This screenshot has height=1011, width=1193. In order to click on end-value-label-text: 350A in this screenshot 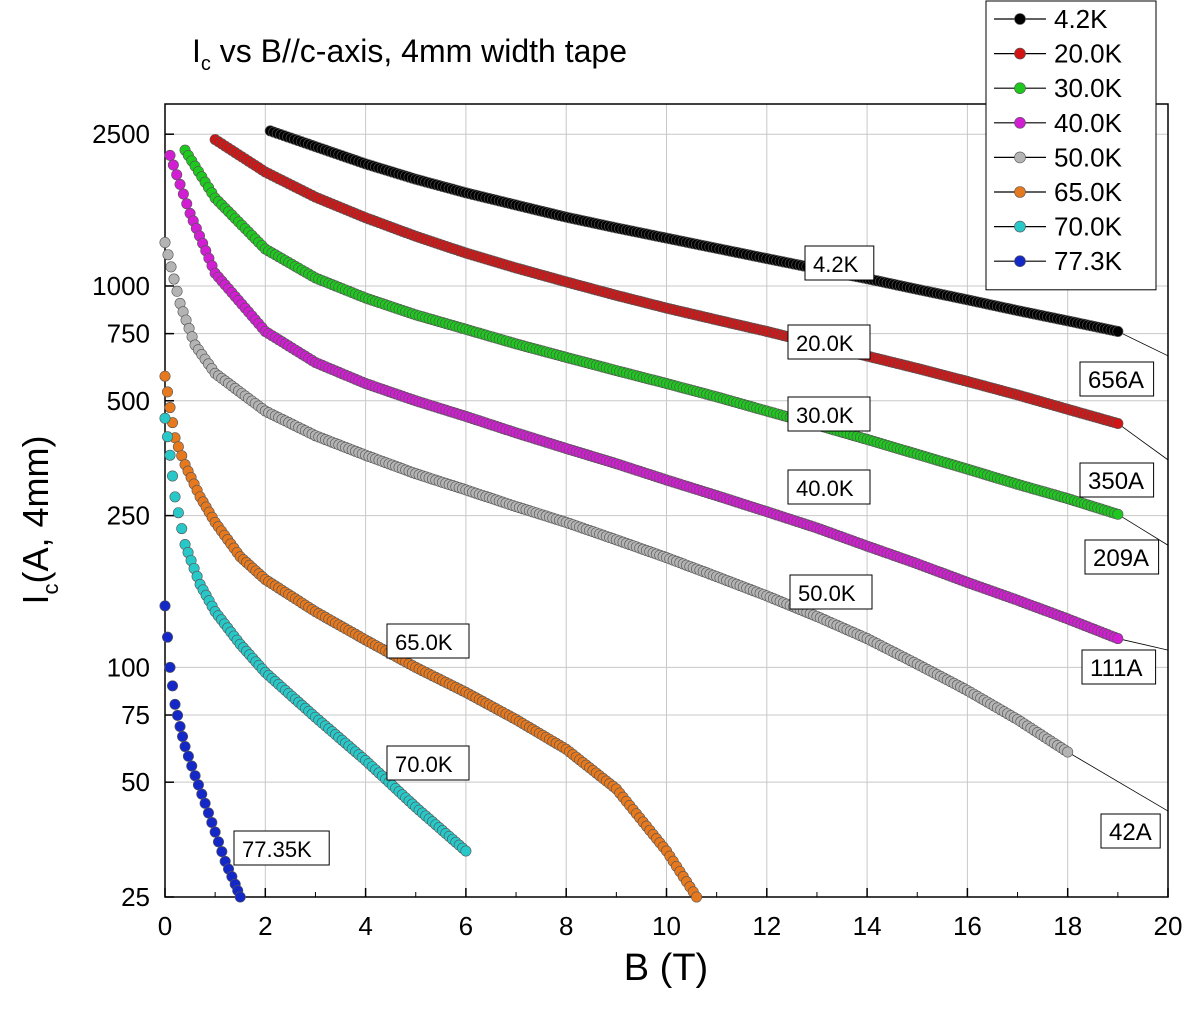, I will do `click(1116, 481)`.